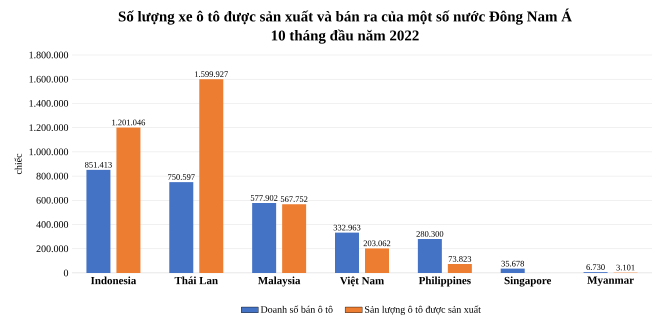 The height and width of the screenshot is (325, 660). Describe the element at coordinates (49, 152) in the screenshot. I see `y-tick-label: 1.000.000` at that location.